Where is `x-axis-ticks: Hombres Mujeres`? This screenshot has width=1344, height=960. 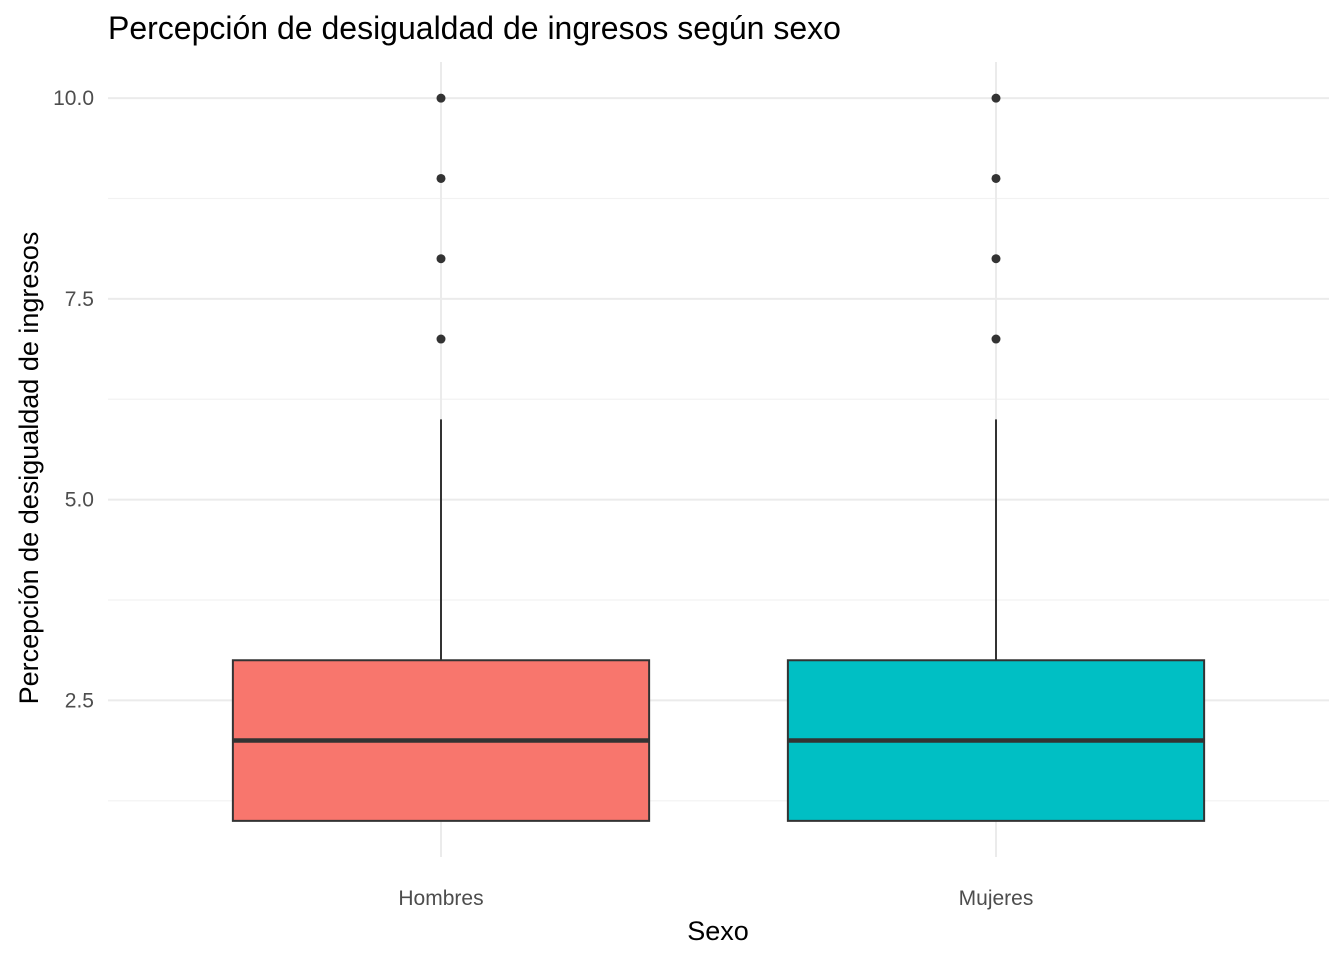 x-axis-ticks: Hombres Mujeres is located at coordinates (715, 898).